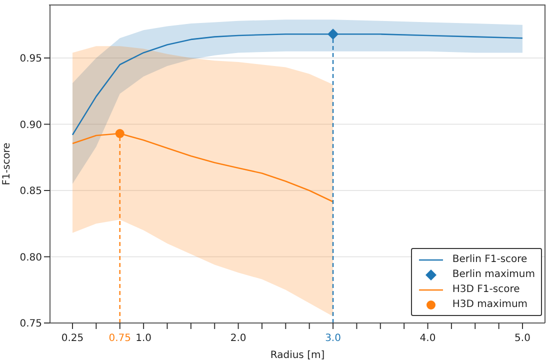 Image resolution: width=550 pixels, height=362 pixels. What do you see at coordinates (31, 59) in the screenshot?
I see `y-tick-label: 0.95` at bounding box center [31, 59].